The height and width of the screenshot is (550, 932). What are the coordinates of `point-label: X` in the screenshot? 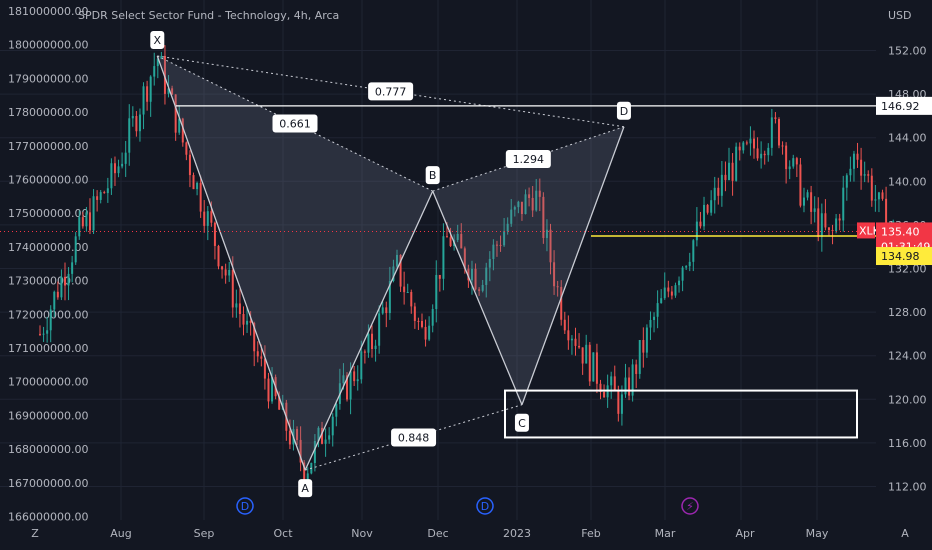 It's located at (158, 40).